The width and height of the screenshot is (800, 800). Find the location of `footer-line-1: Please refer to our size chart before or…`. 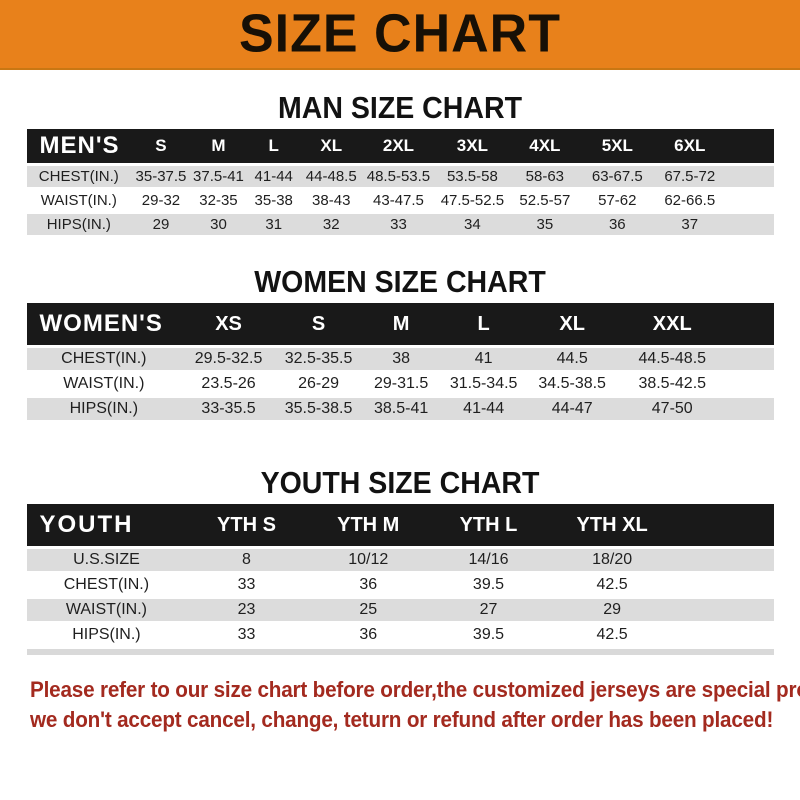

footer-line-1: Please refer to our size chart before or… is located at coordinates (415, 689).